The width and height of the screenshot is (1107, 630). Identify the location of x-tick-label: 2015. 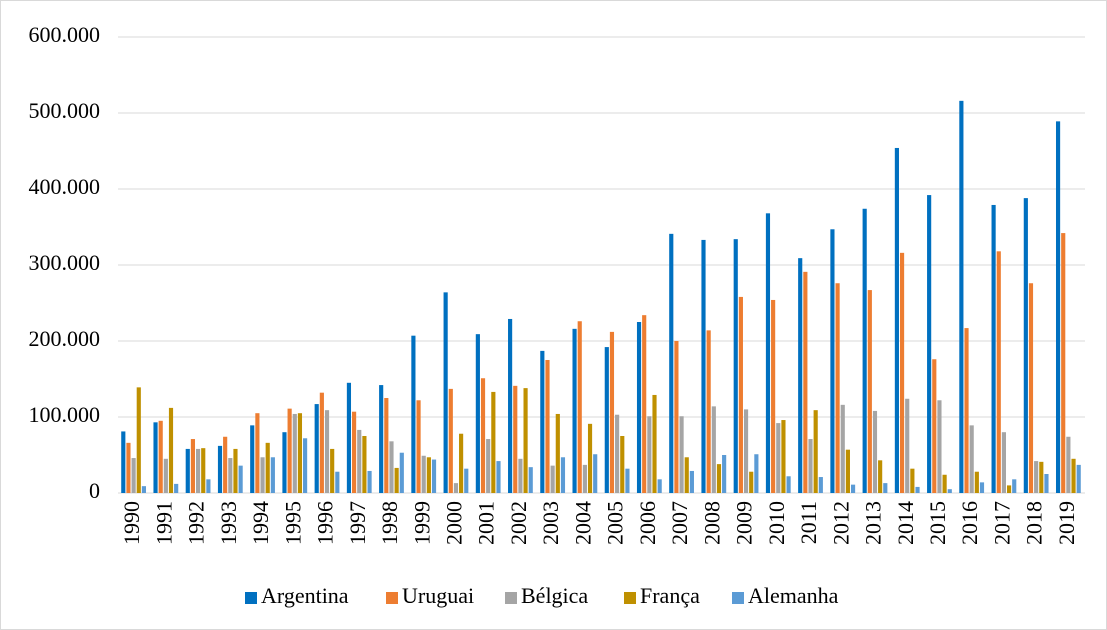
(937, 523).